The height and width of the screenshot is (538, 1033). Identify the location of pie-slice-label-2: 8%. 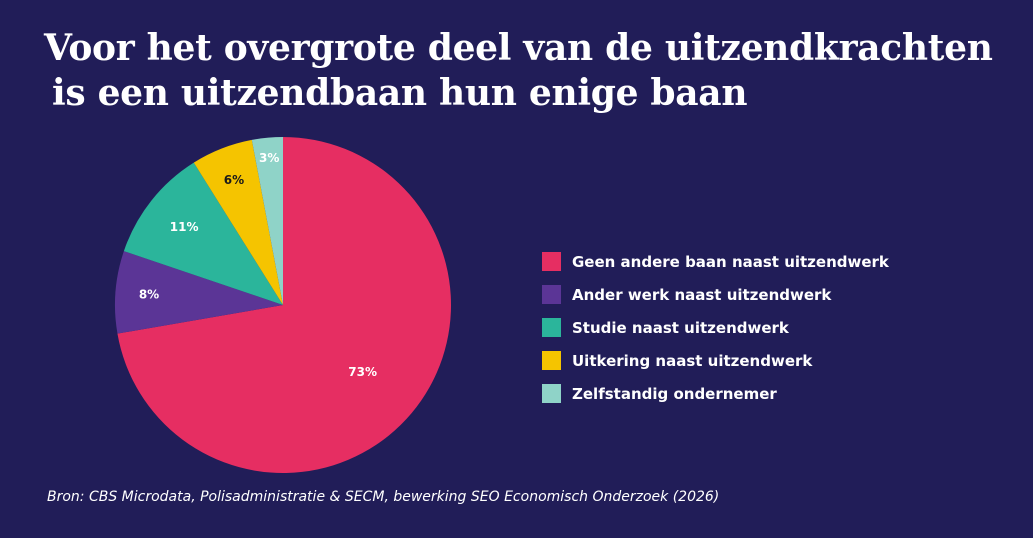
(149, 295).